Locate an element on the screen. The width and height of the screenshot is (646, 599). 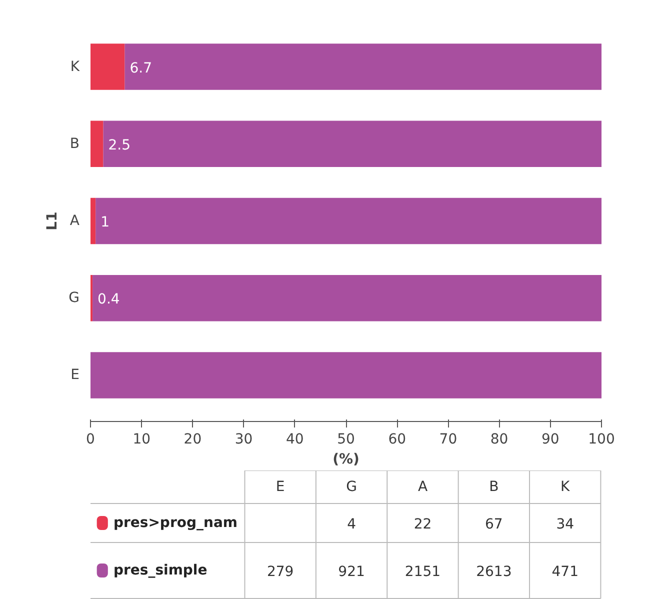
legend-label: pres>prog_nam is located at coordinates (175, 523).